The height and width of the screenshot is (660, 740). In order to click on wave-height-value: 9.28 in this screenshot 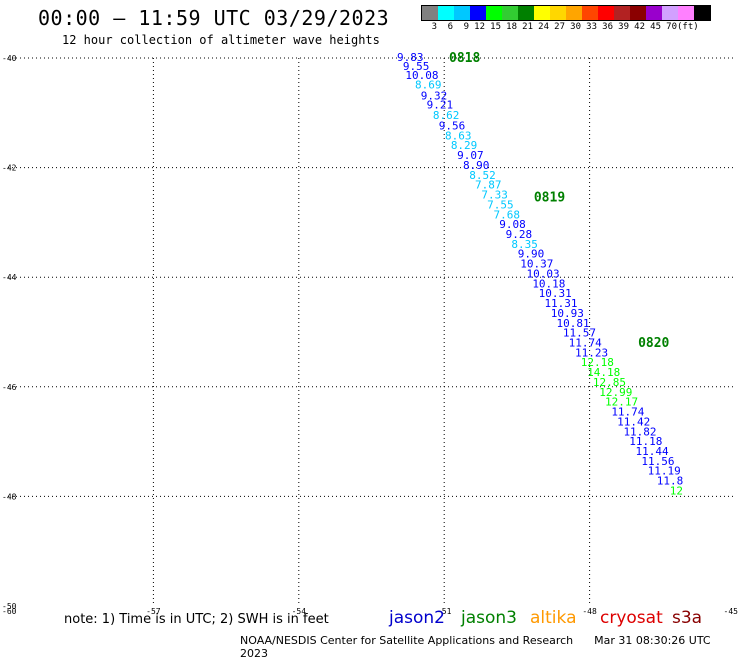, I will do `click(519, 234)`.